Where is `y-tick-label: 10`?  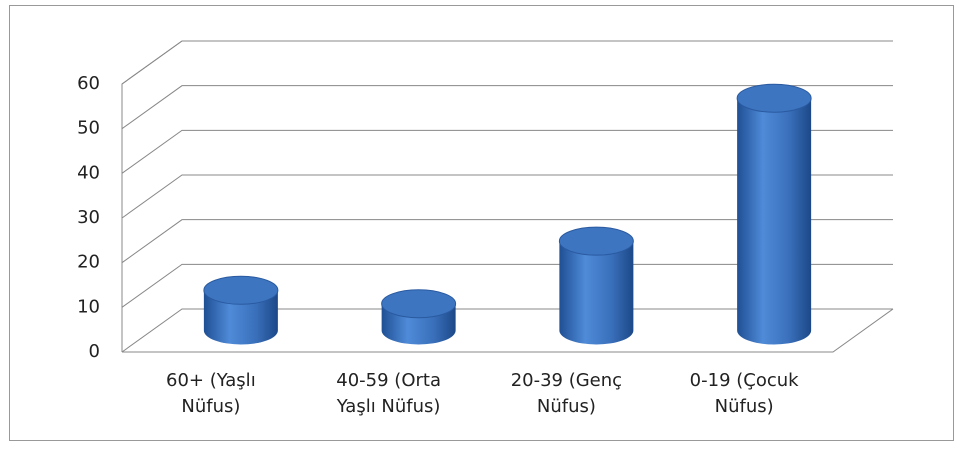
y-tick-label: 10 is located at coordinates (88, 306).